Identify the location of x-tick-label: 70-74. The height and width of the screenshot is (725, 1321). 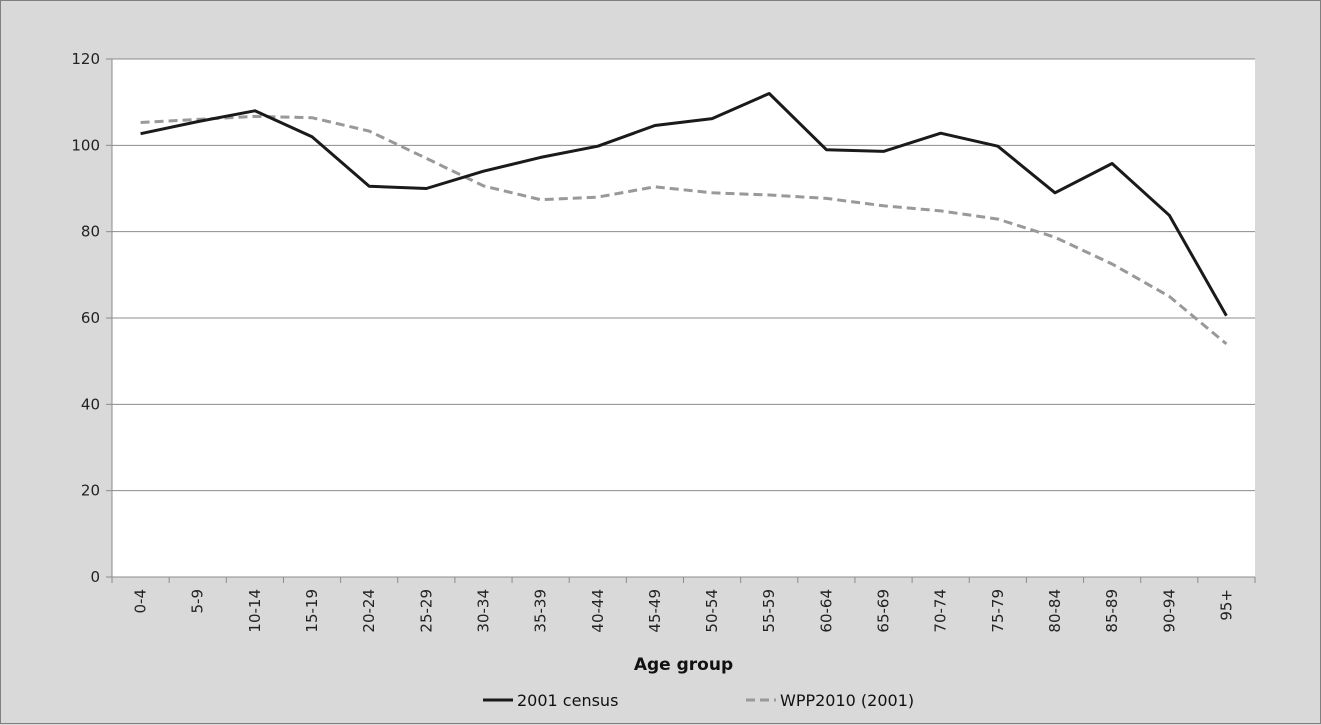
(941, 611).